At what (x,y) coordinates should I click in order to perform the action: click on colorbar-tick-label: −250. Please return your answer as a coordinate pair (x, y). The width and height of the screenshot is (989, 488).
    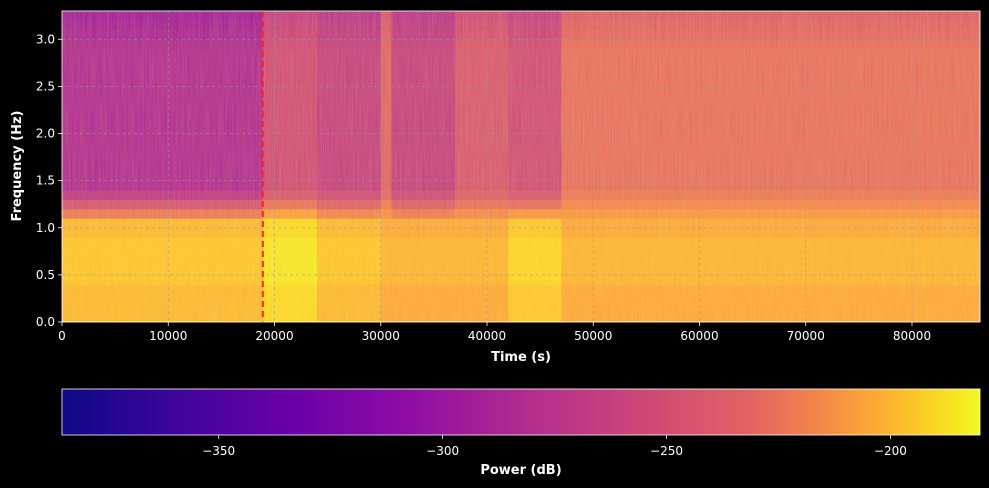
    Looking at the image, I should click on (666, 451).